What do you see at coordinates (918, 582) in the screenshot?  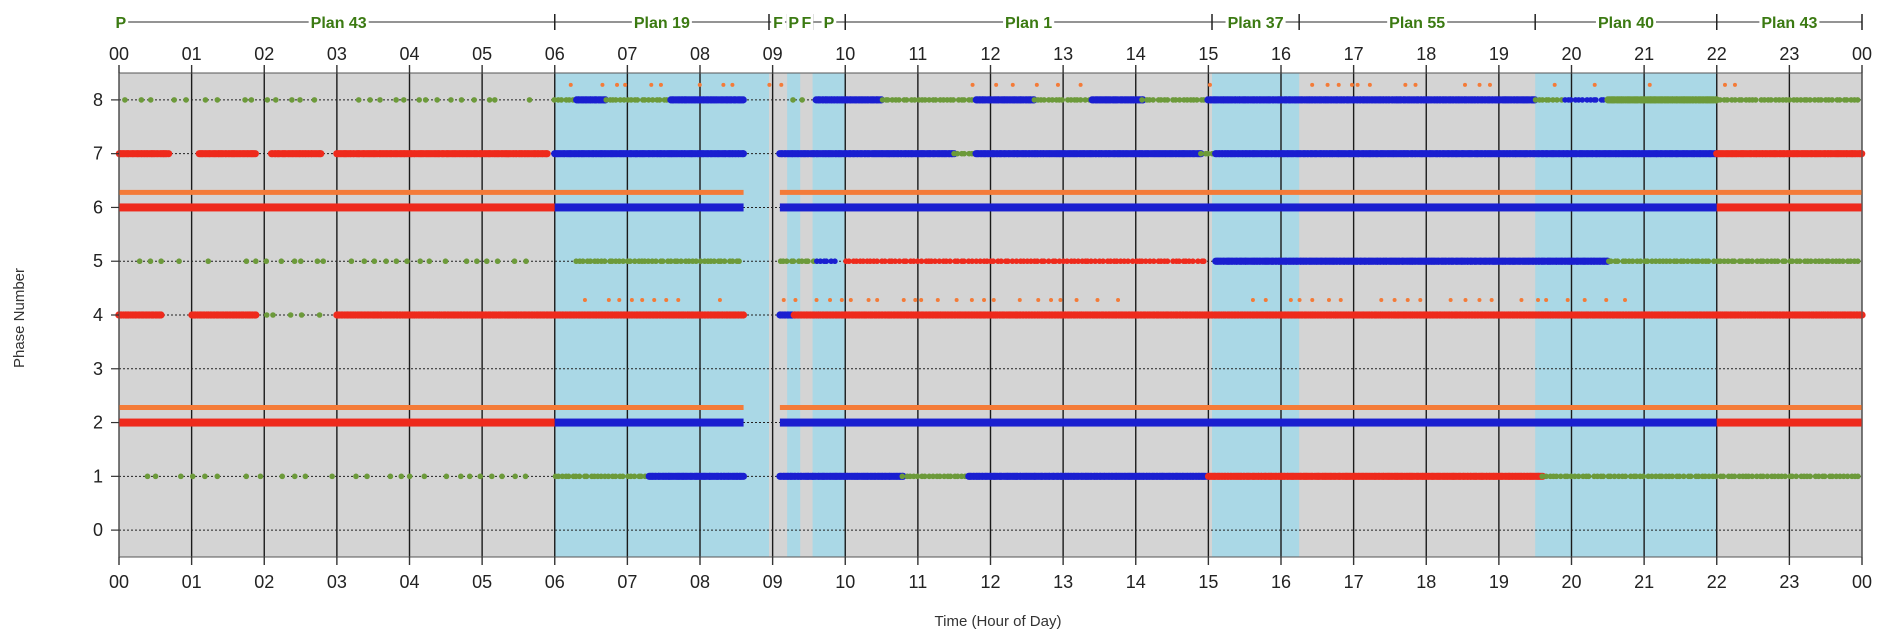 I see `x-tick-label: 11` at bounding box center [918, 582].